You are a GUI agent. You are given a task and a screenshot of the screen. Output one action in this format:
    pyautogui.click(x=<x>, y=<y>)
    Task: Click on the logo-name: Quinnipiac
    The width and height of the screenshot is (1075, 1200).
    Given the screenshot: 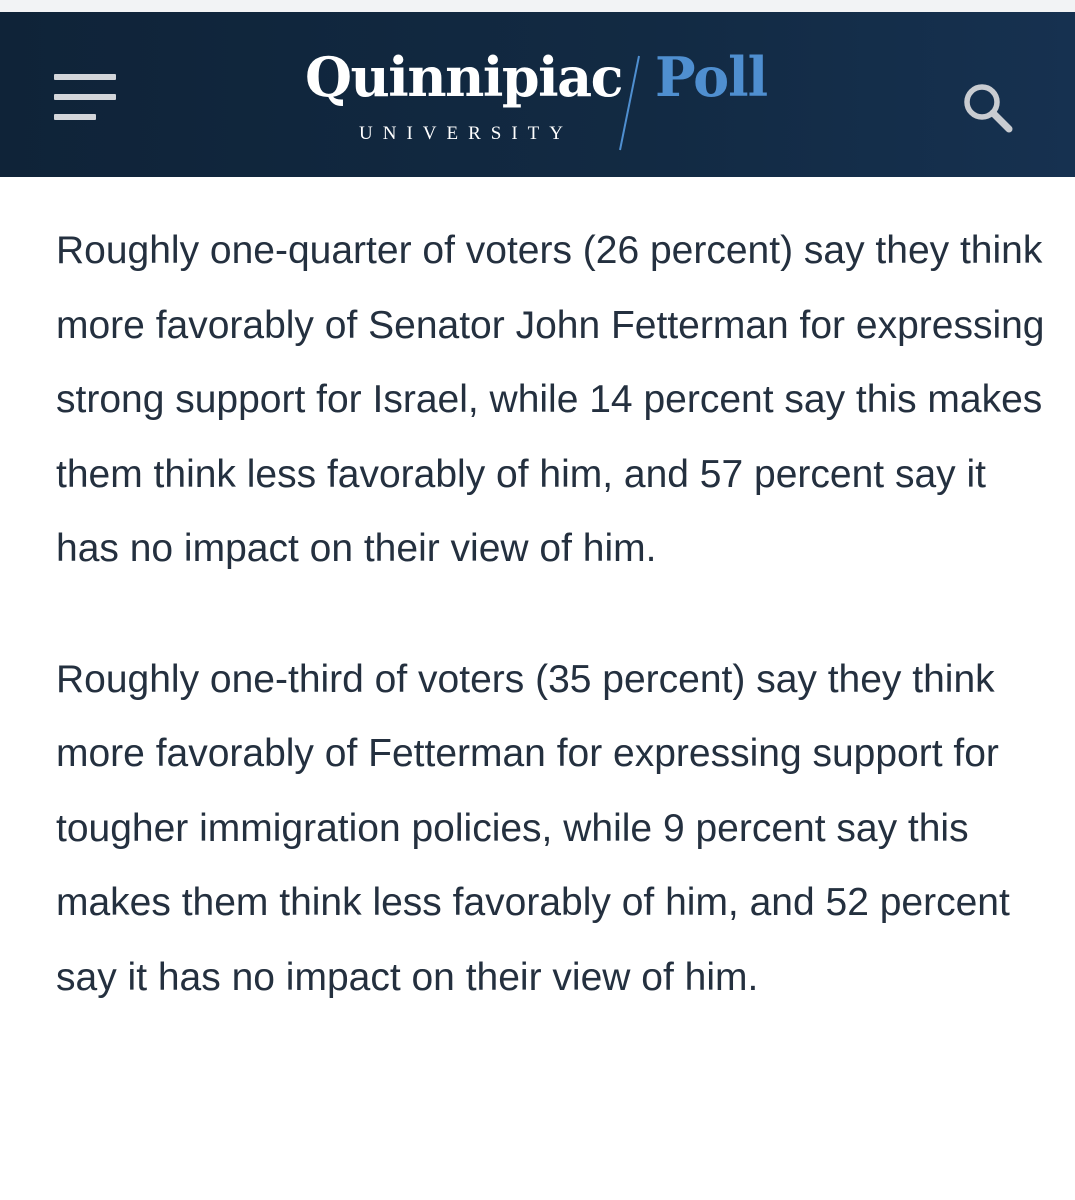 What is the action you would take?
    pyautogui.click(x=464, y=77)
    